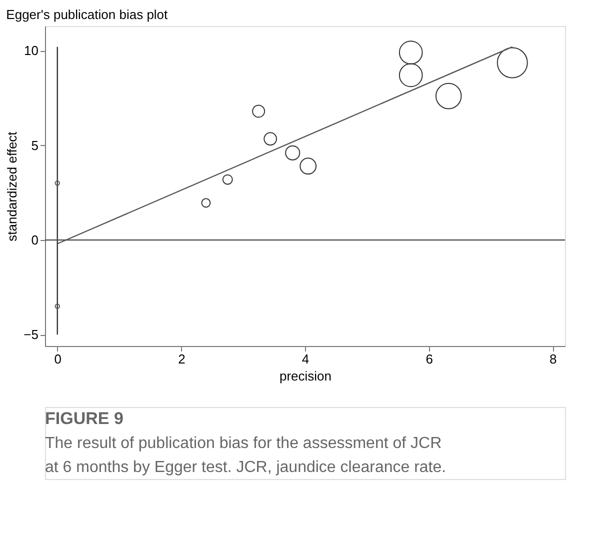 The width and height of the screenshot is (616, 550). Describe the element at coordinates (182, 359) in the screenshot. I see `x-tick-label: 2` at that location.